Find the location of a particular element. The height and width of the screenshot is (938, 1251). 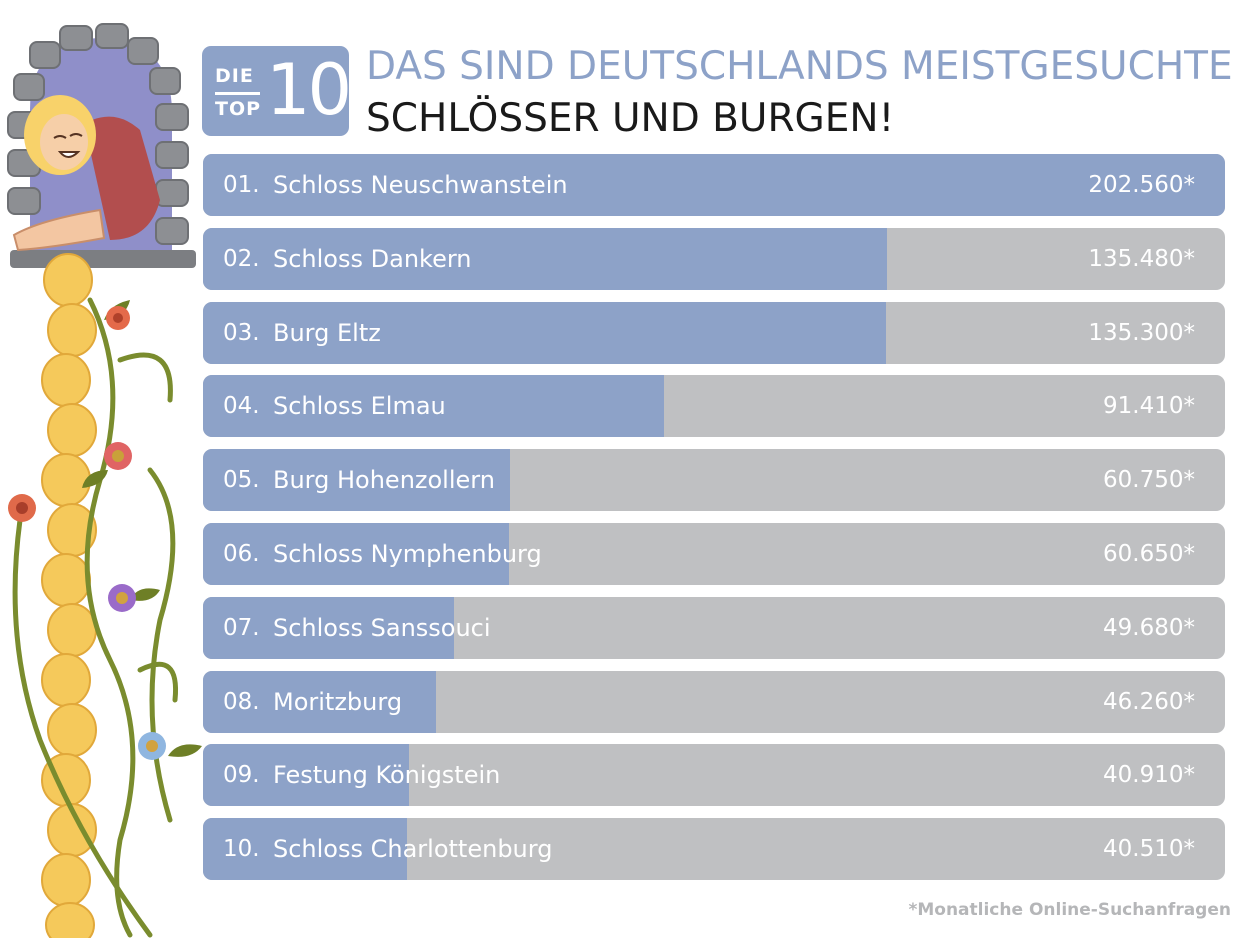

page-title-line2: SCHLÖSSER UND BURGEN! is located at coordinates (630, 118).